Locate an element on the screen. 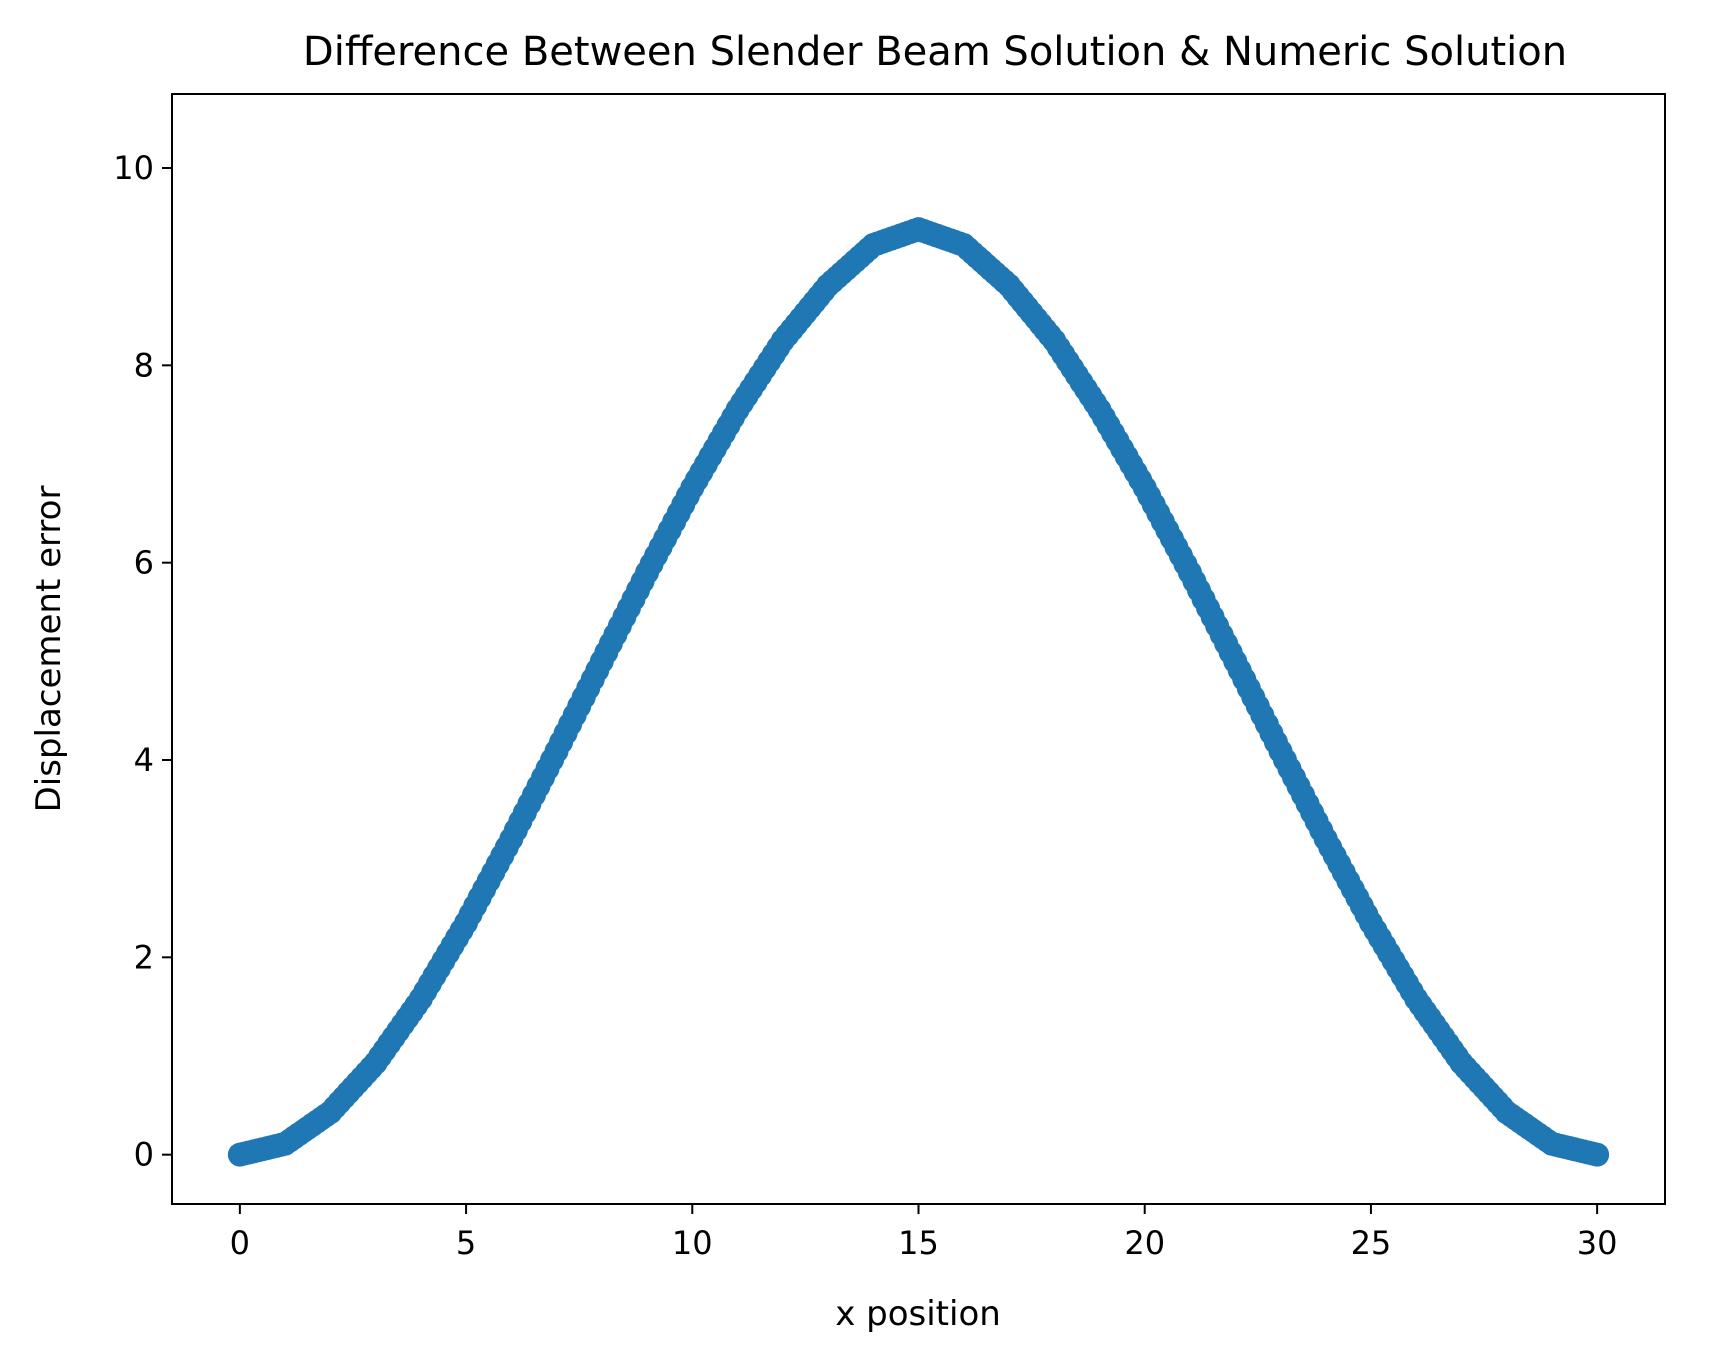 The image size is (1735, 1361). x-tick-label: 10 is located at coordinates (692, 1243).